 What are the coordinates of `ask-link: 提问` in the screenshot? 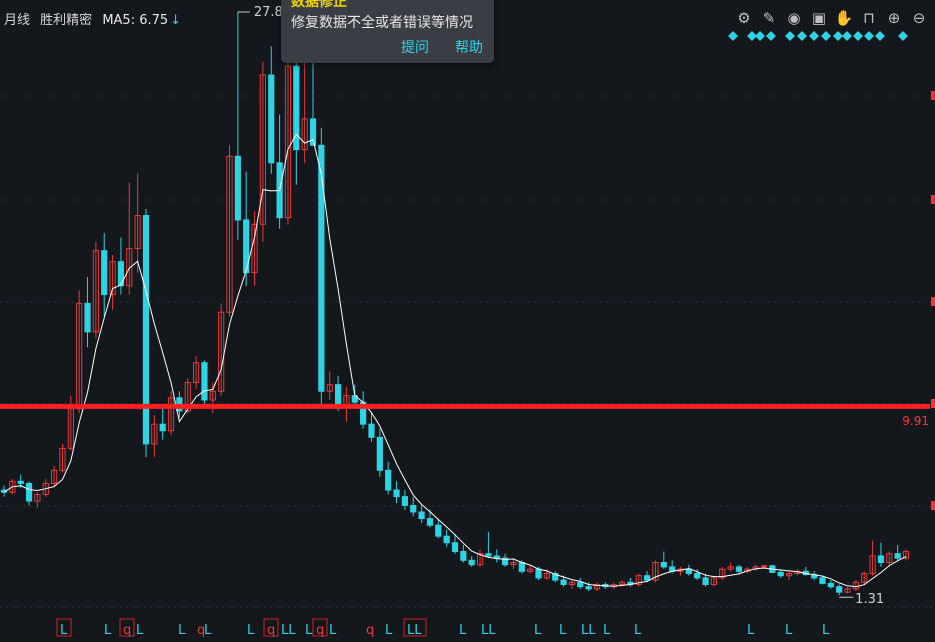 It's located at (415, 48).